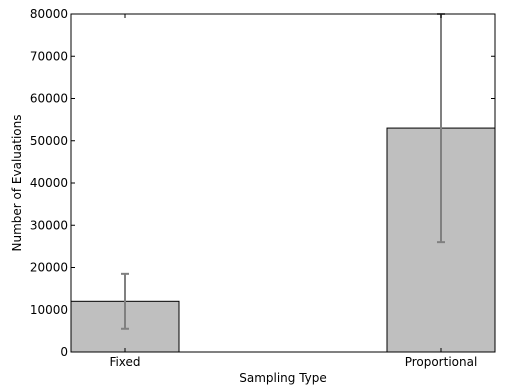 Image resolution: width=509 pixels, height=387 pixels. What do you see at coordinates (49, 99) in the screenshot?
I see `y-tick-label: 60000` at bounding box center [49, 99].